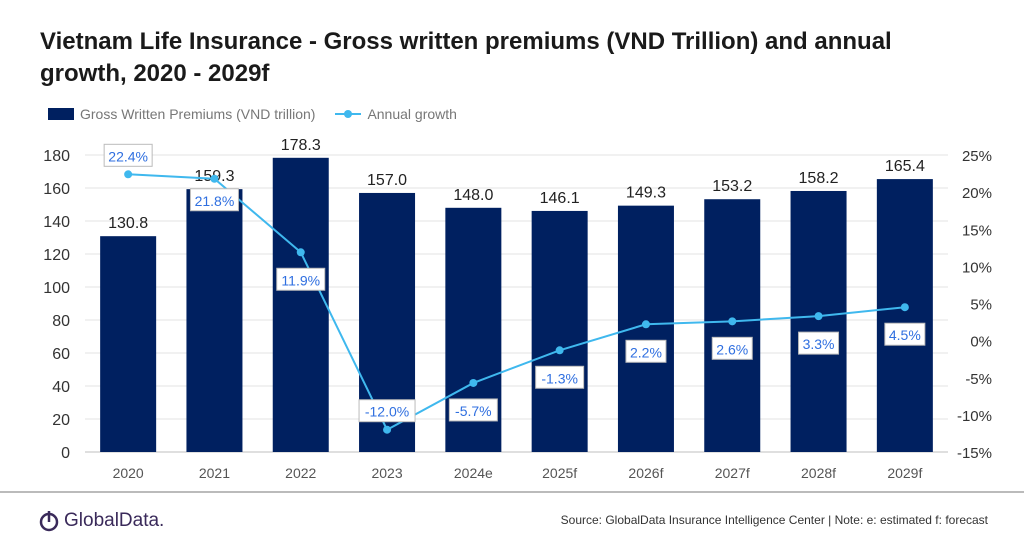  I want to click on bar-value-label: 157.0, so click(387, 180).